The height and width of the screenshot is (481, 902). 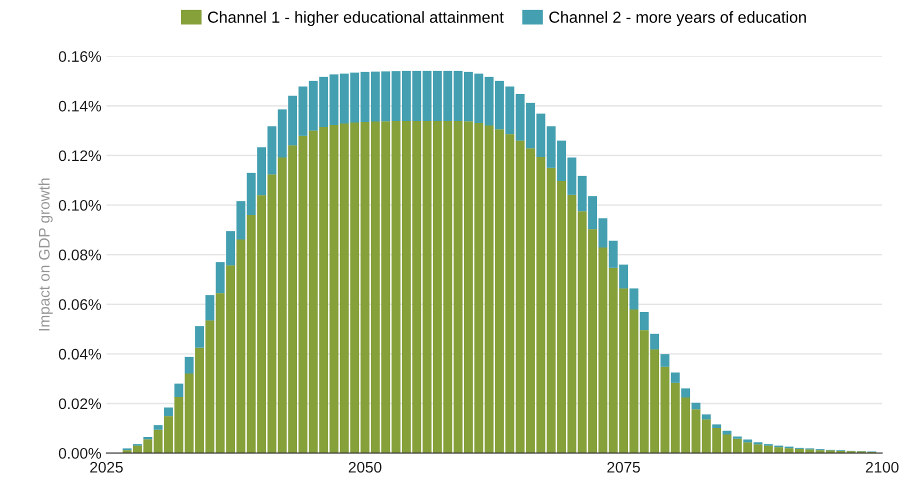 I want to click on y-tick-label: 0.12%, so click(x=80, y=156).